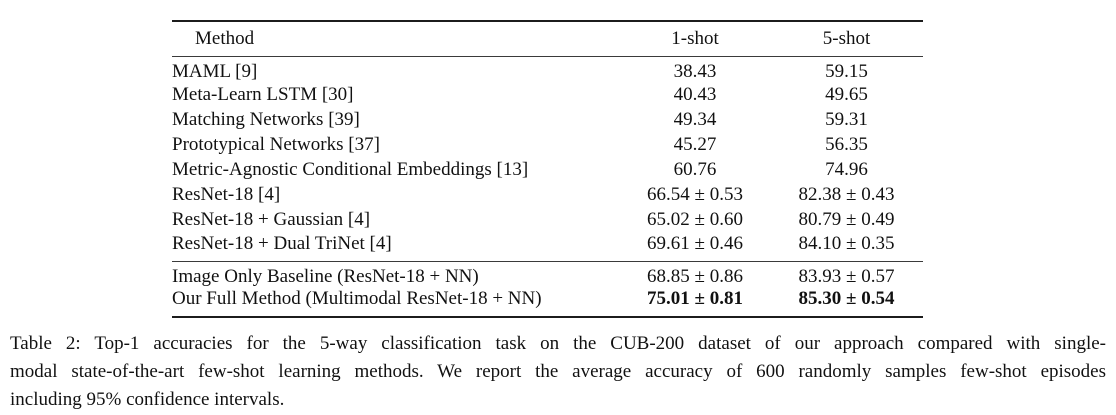  I want to click on col-header-method: Method, so click(396, 39).